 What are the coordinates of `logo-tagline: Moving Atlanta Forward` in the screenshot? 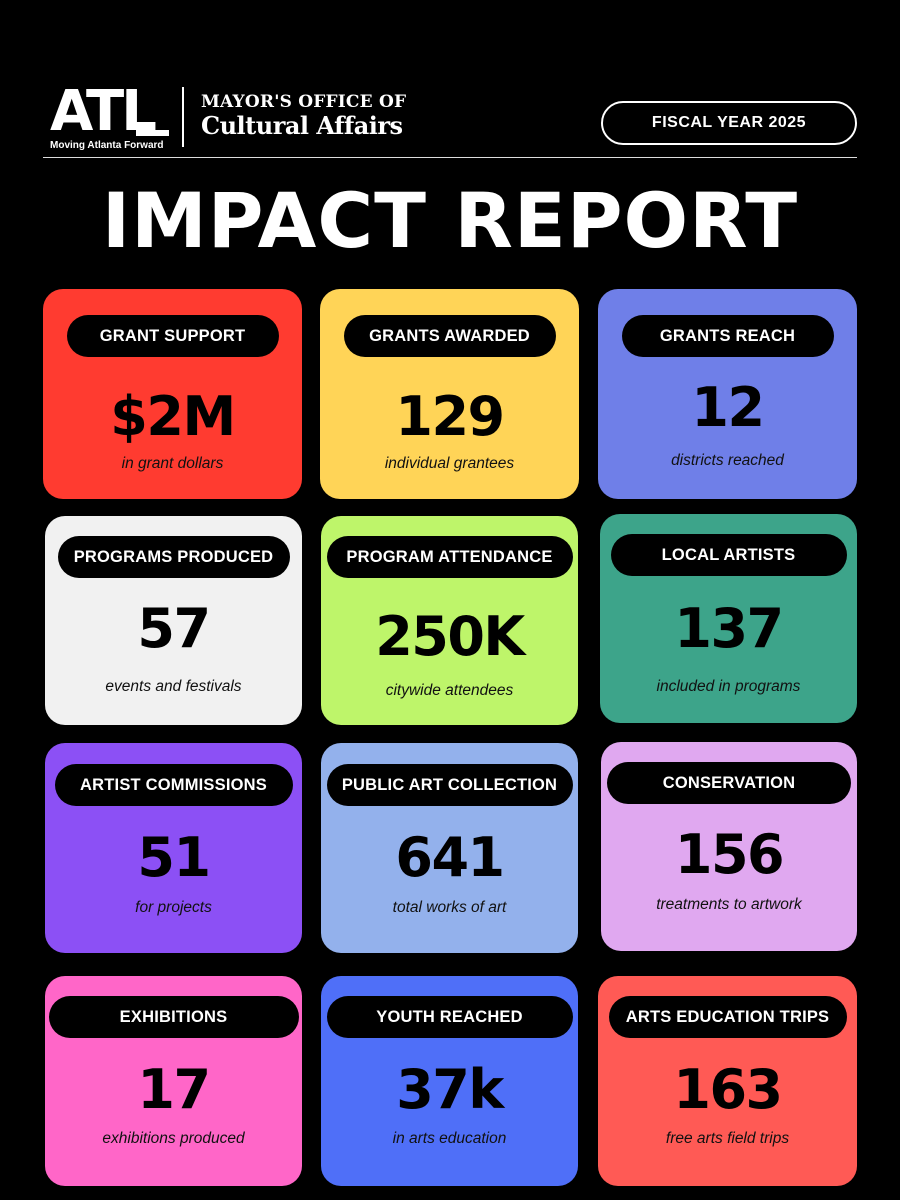 It's located at (107, 145).